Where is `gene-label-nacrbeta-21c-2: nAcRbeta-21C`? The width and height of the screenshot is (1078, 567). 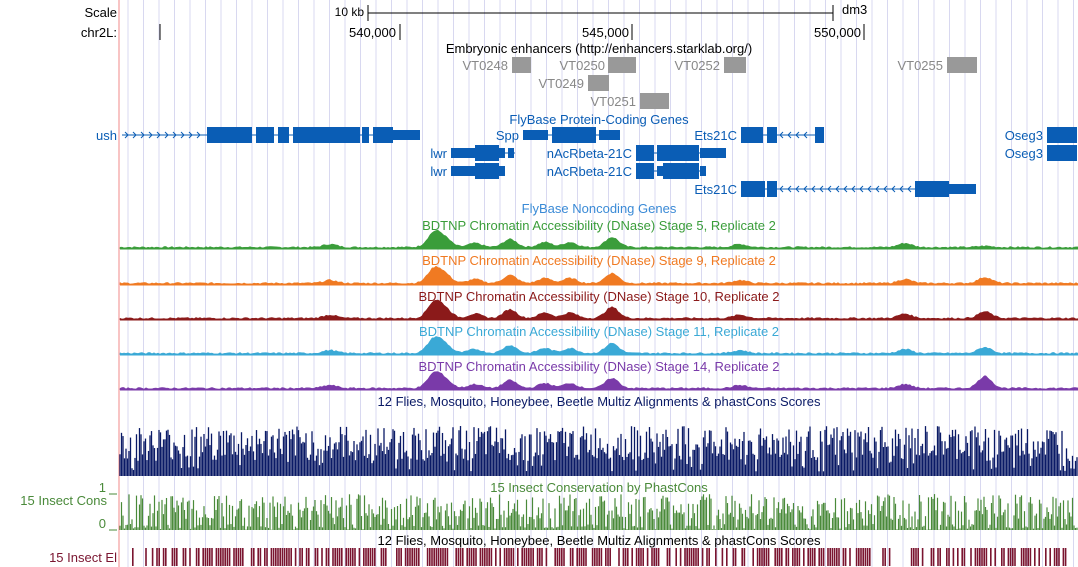 gene-label-nacrbeta-21c-2: nAcRbeta-21C is located at coordinates (589, 171).